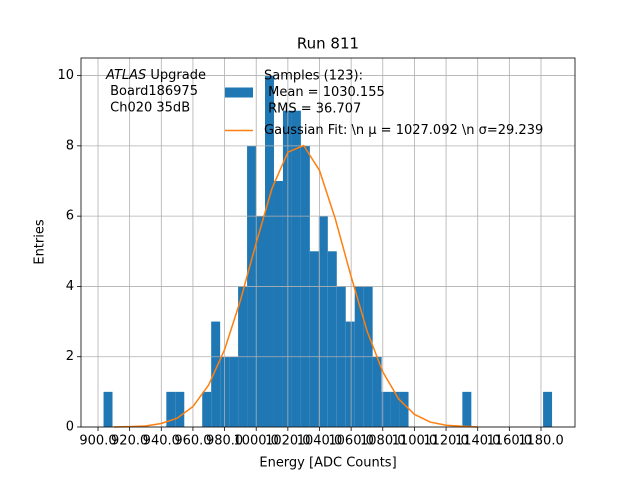  Describe the element at coordinates (239, 92) in the screenshot. I see `legend-swatch` at that location.